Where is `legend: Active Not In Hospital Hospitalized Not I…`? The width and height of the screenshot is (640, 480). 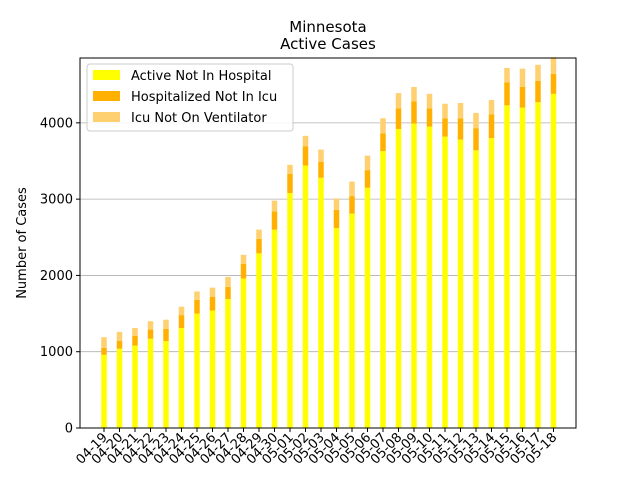 legend: Active Not In Hospital Hospitalized Not I… is located at coordinates (190, 97).